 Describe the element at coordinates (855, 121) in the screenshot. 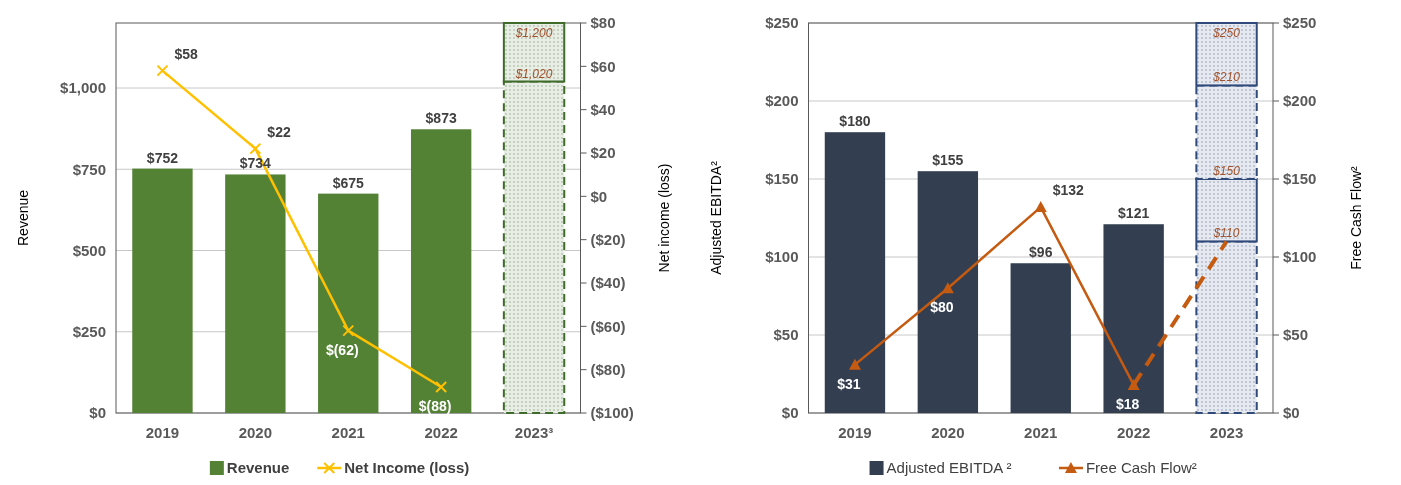

I see `data-label: $180` at that location.